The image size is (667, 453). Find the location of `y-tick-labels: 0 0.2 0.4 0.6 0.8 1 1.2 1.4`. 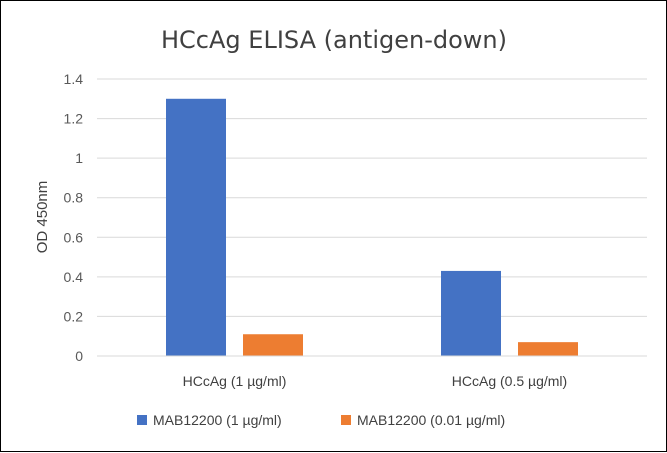

y-tick-labels: 0 0.2 0.4 0.6 0.8 1 1.2 1.4 is located at coordinates (74, 217).